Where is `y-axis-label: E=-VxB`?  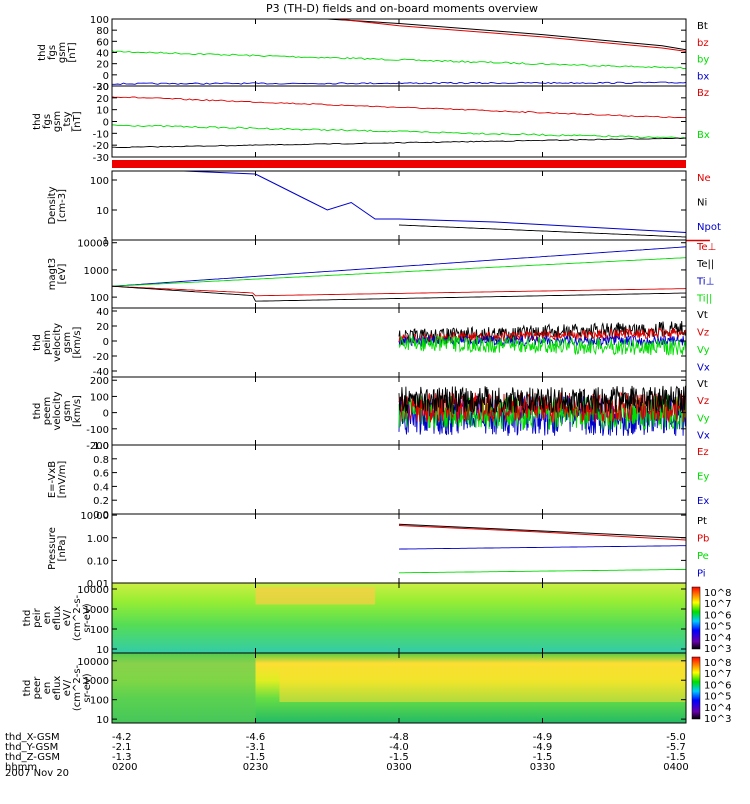 y-axis-label: E=-VxB is located at coordinates (52, 479).